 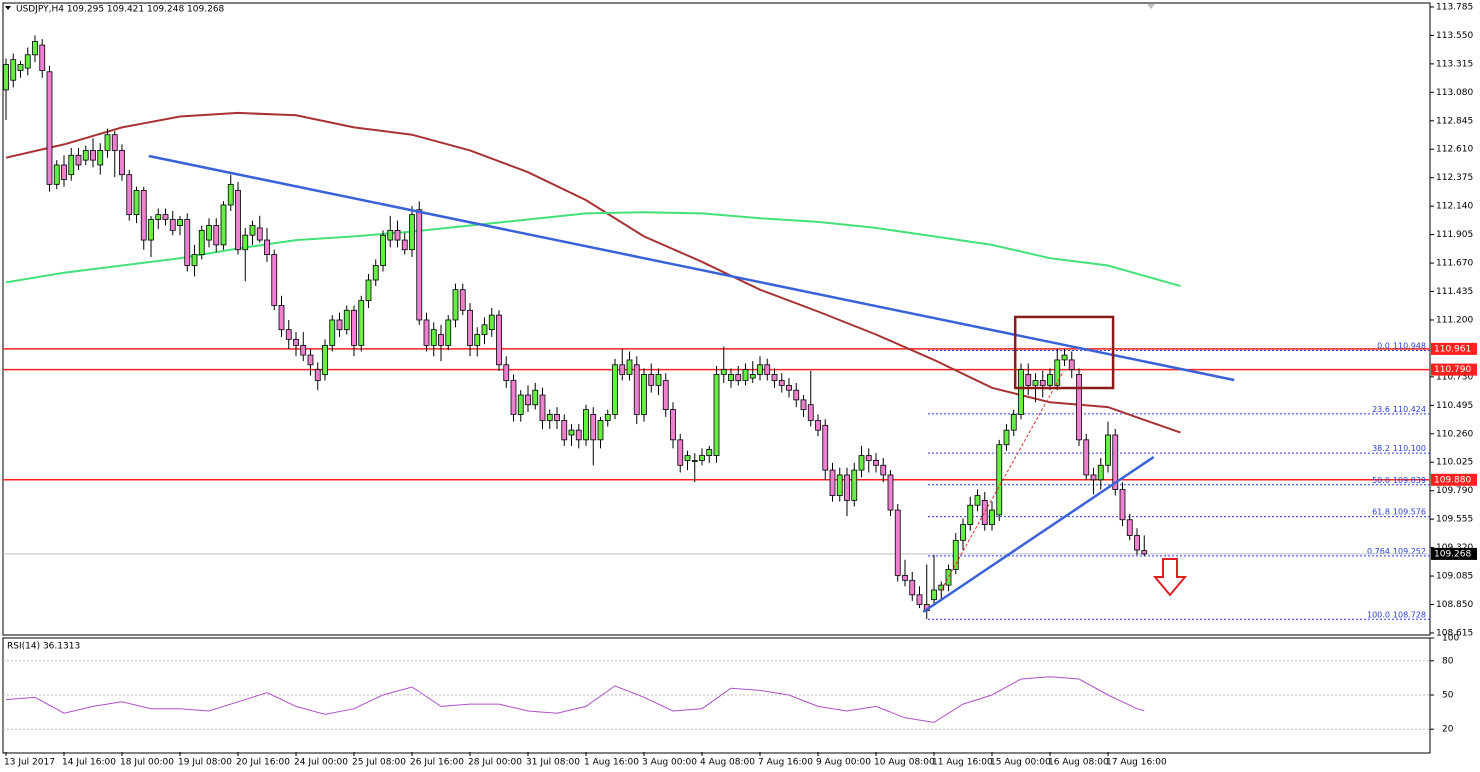 I want to click on y-tick-label: 112.610, so click(x=1454, y=150).